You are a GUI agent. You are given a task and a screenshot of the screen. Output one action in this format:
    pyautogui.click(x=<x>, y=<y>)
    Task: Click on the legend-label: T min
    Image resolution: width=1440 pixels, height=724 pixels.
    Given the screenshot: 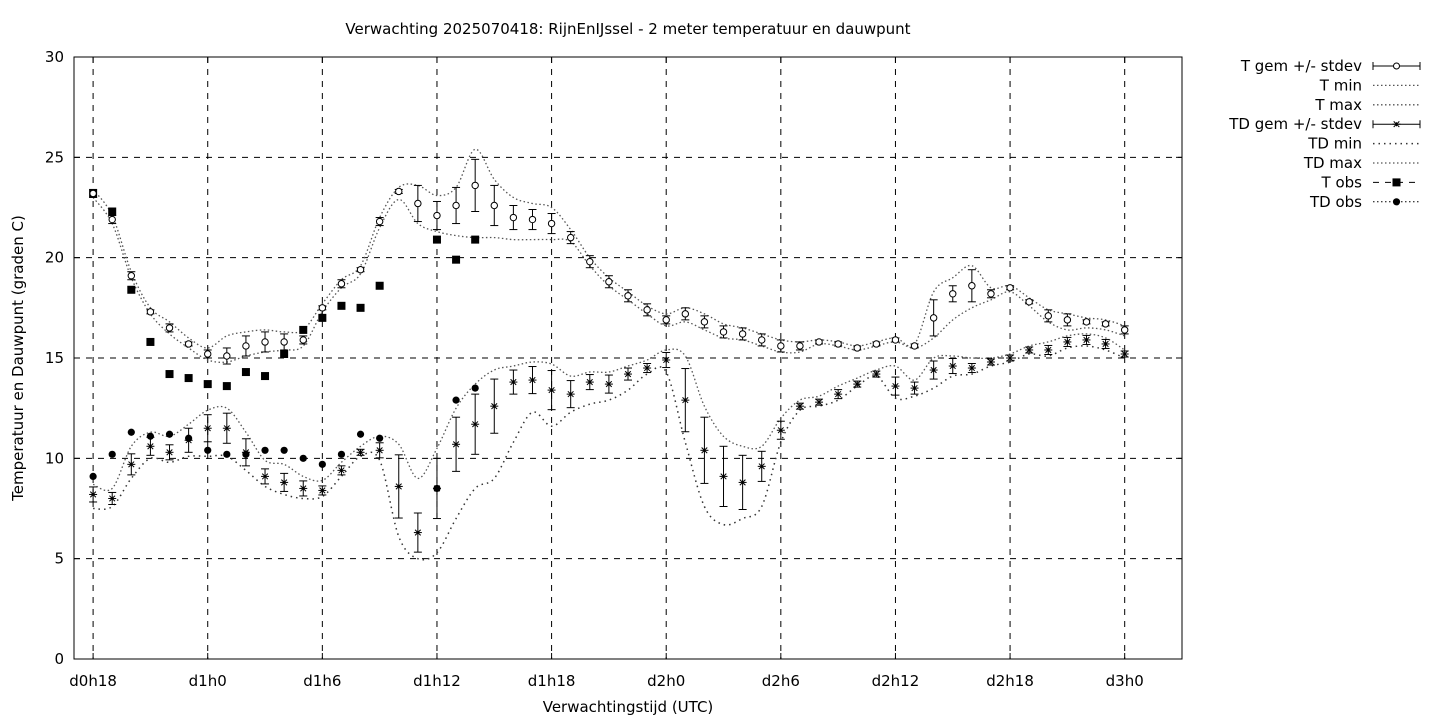 What is the action you would take?
    pyautogui.click(x=1340, y=85)
    